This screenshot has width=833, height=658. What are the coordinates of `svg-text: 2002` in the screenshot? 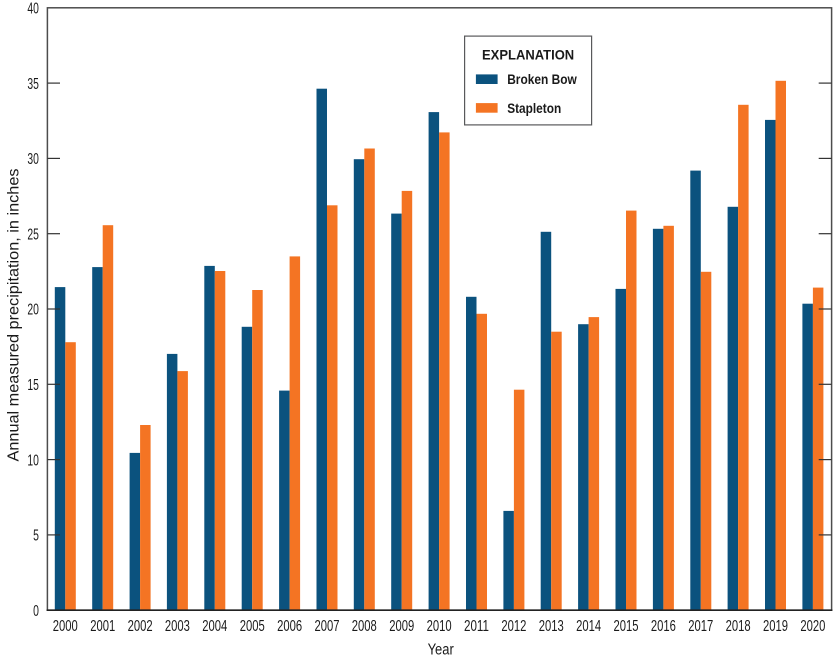 It's located at (140, 626).